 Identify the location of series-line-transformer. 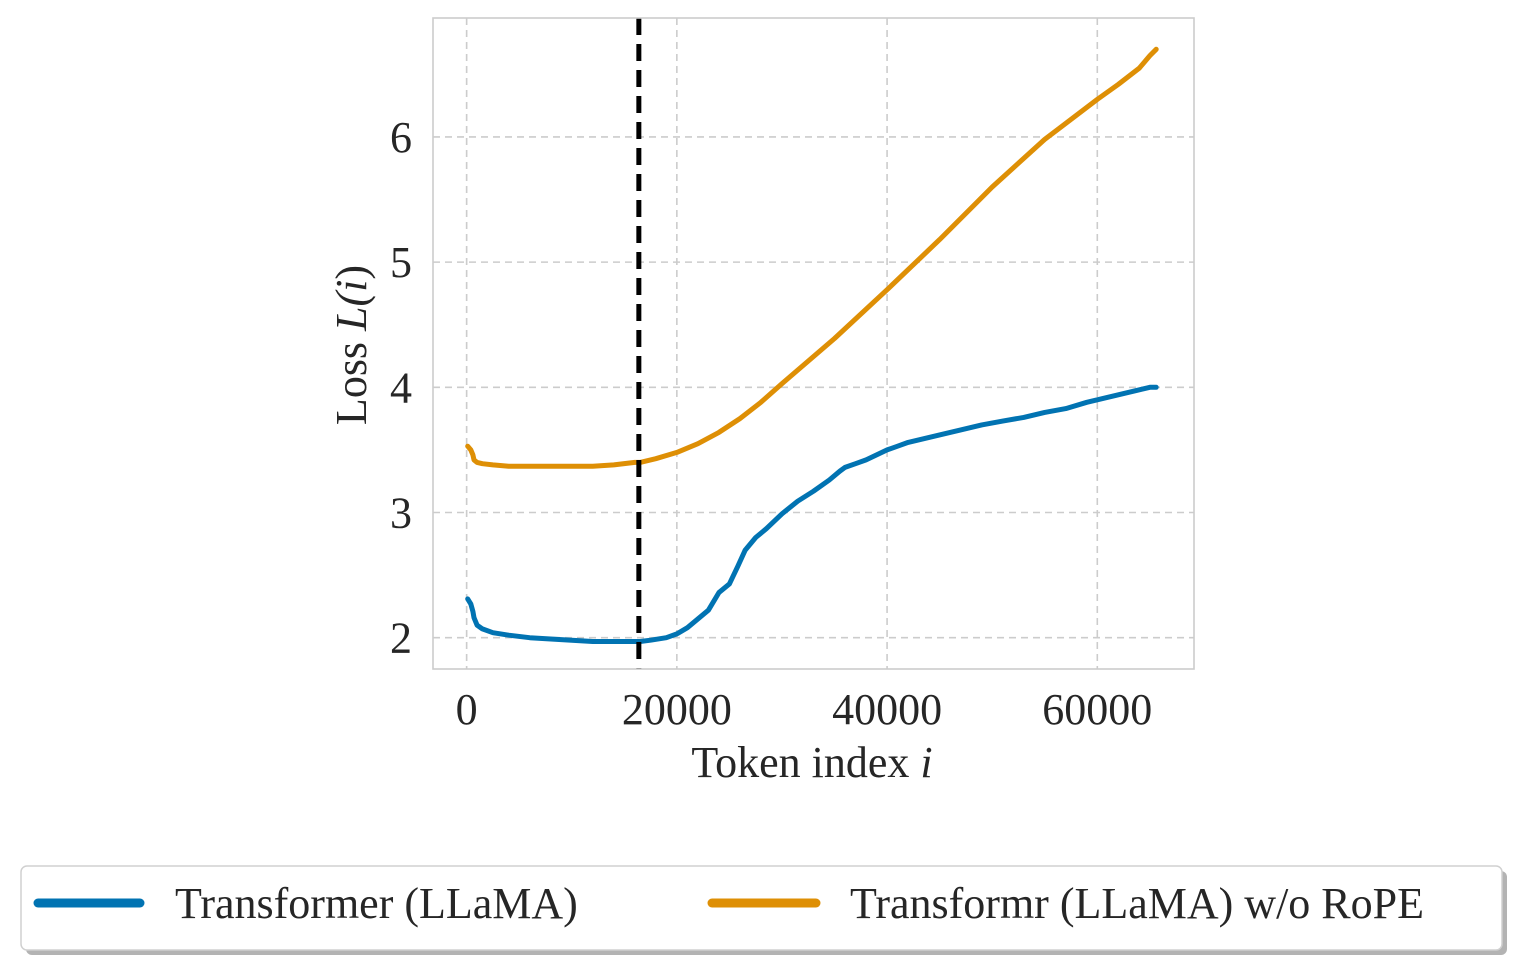
(812, 514).